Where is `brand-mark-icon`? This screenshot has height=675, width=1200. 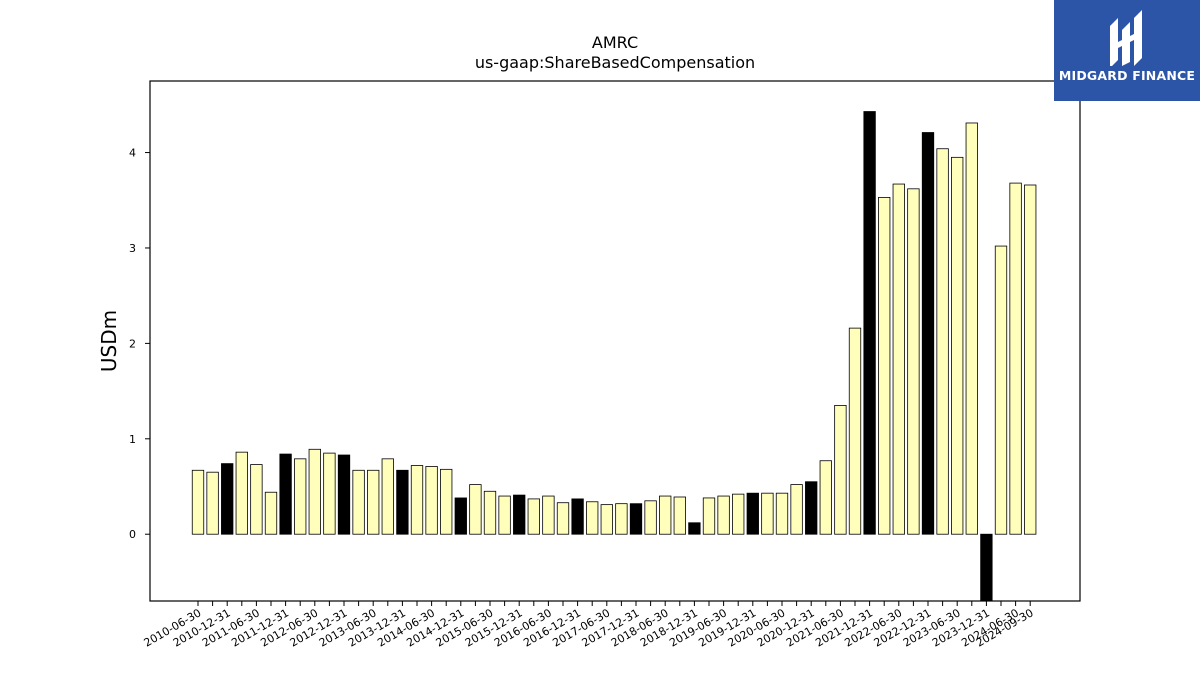
brand-mark-icon is located at coordinates (1126, 38).